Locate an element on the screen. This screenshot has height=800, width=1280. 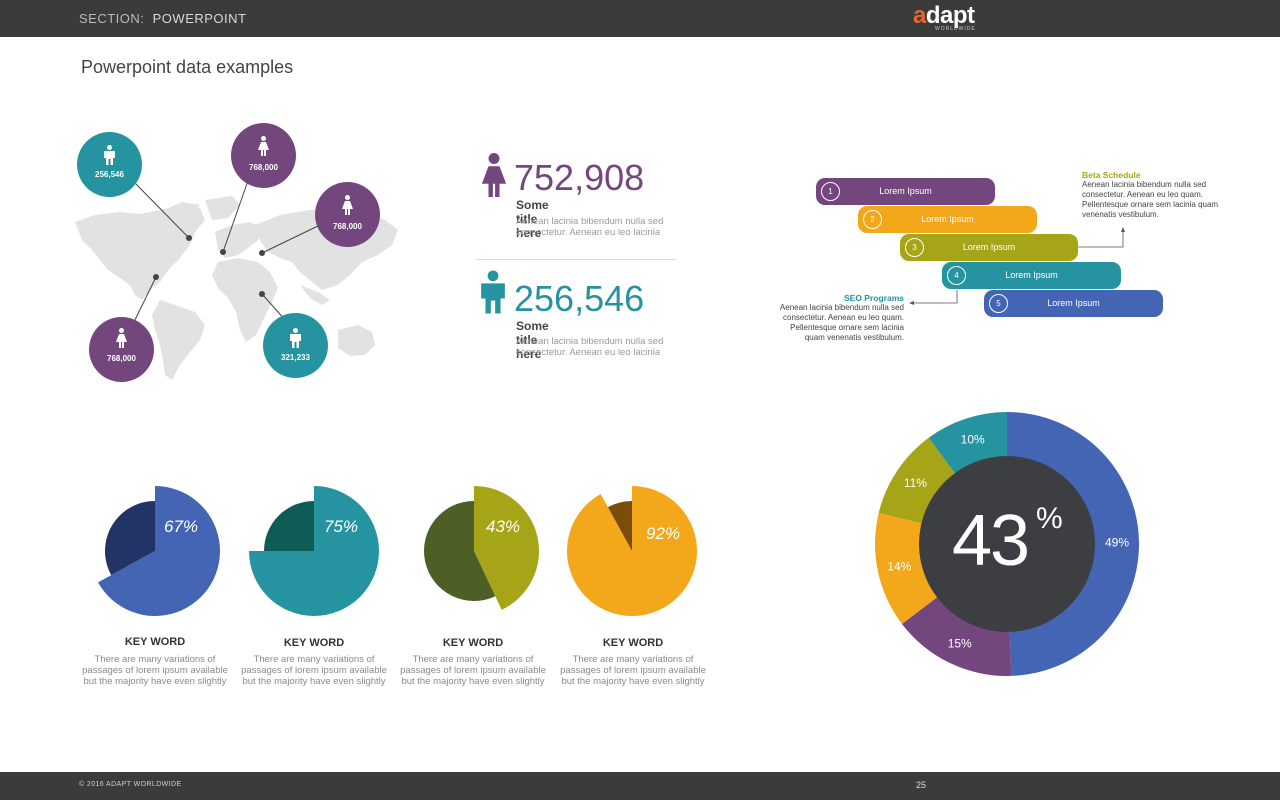
page-number: 25 is located at coordinates (921, 785).